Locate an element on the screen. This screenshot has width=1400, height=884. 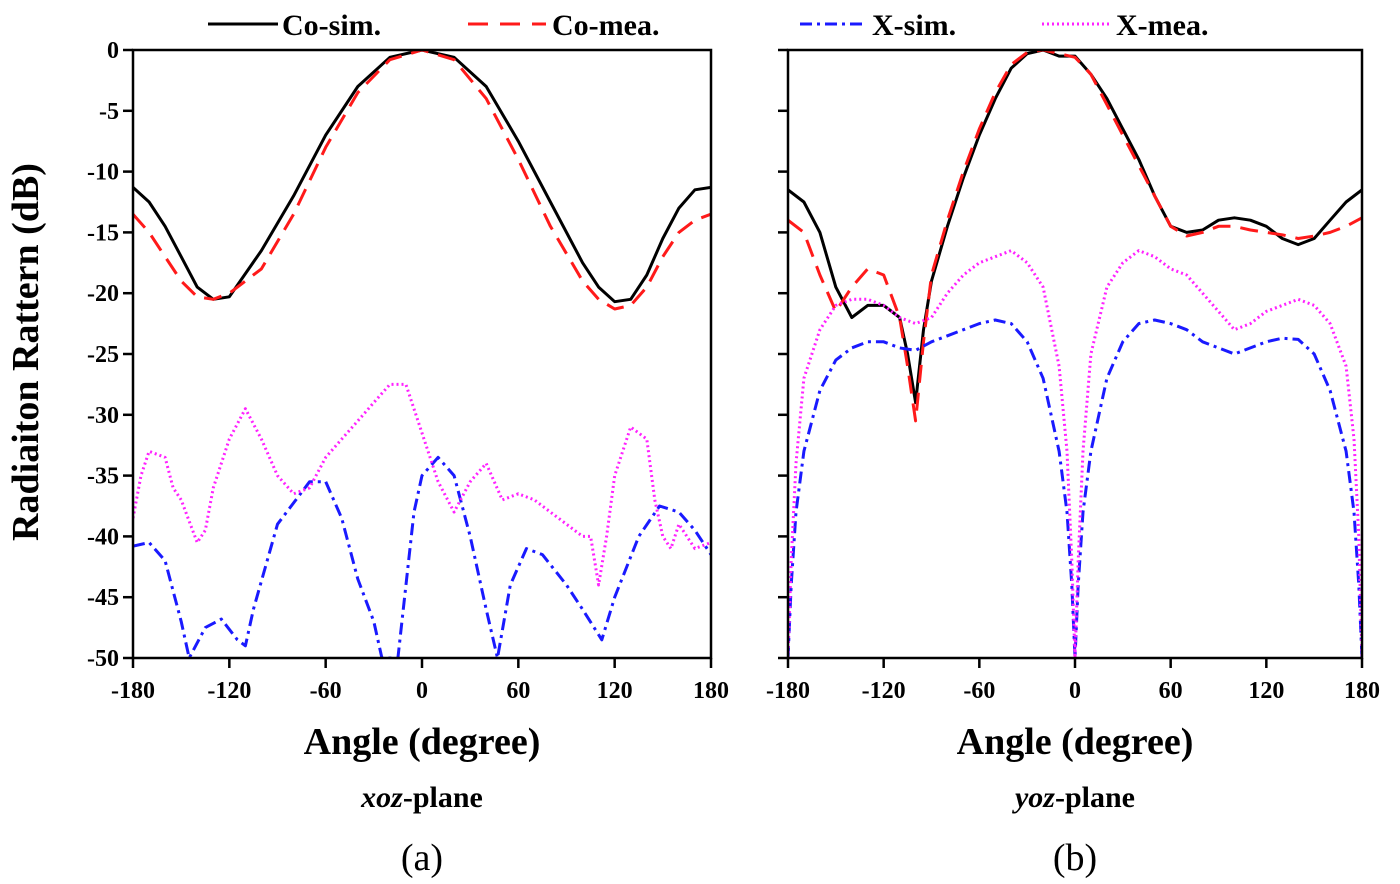
panel-a-x-tick-label: -120 is located at coordinates (229, 691).